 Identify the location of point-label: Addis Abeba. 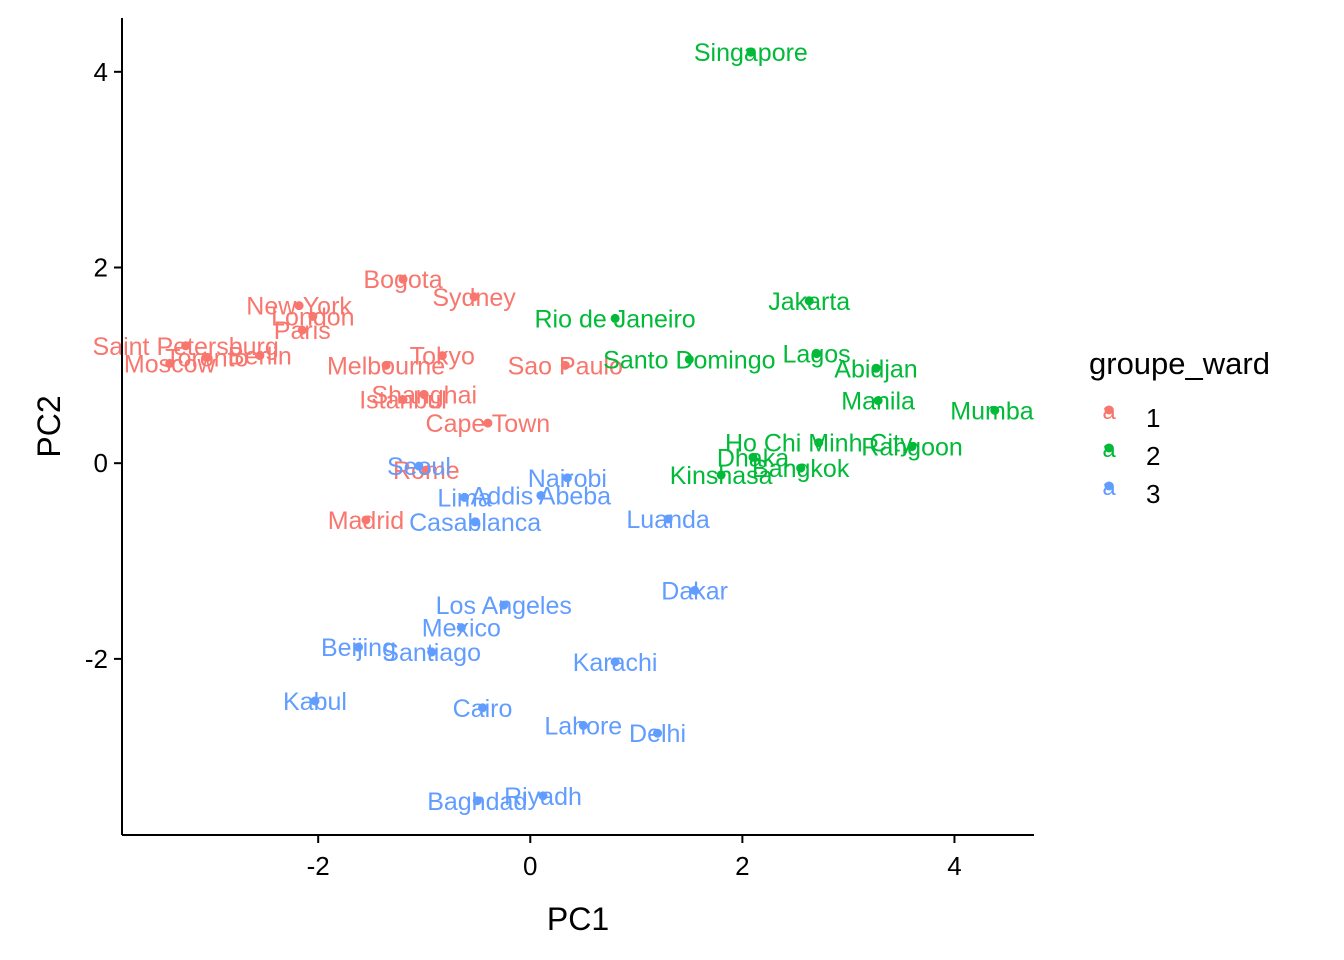
(541, 496).